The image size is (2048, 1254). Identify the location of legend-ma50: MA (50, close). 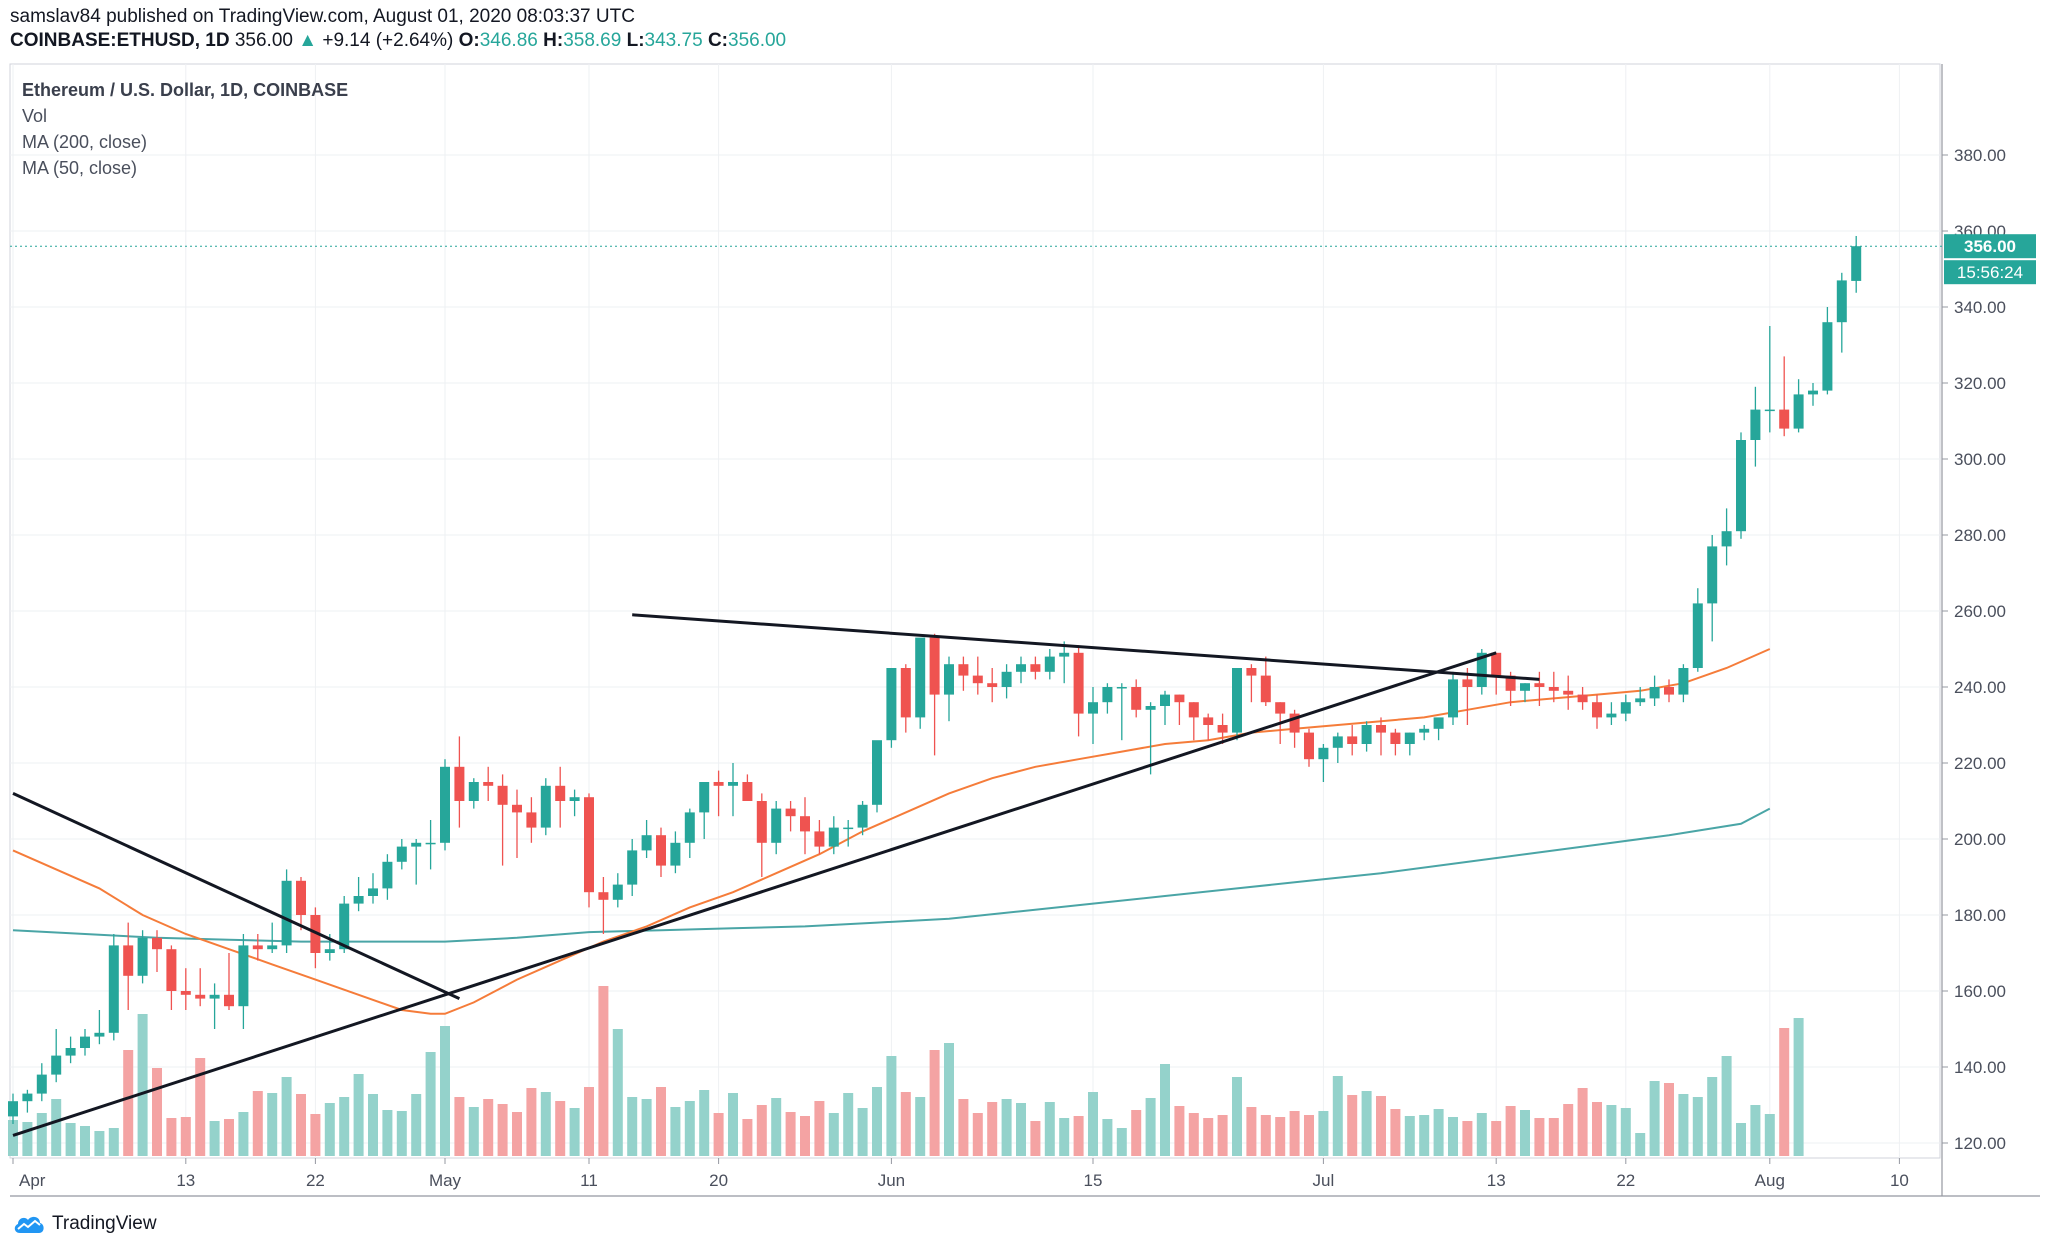
(80, 168).